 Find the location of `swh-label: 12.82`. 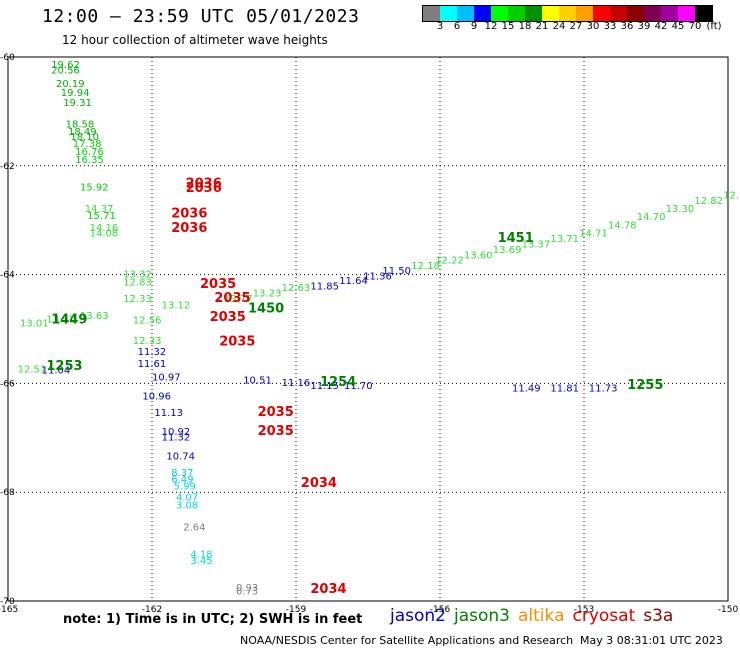

swh-label: 12.82 is located at coordinates (708, 201).